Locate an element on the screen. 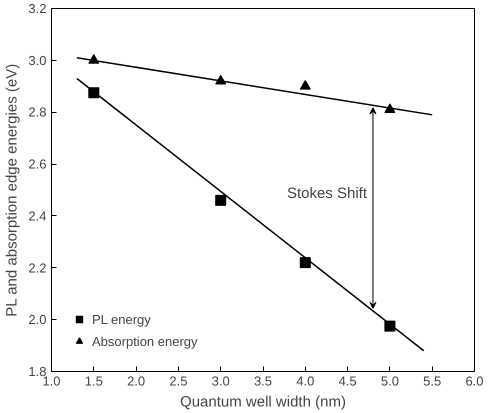  x-tick-label: 2.5 is located at coordinates (178, 381).